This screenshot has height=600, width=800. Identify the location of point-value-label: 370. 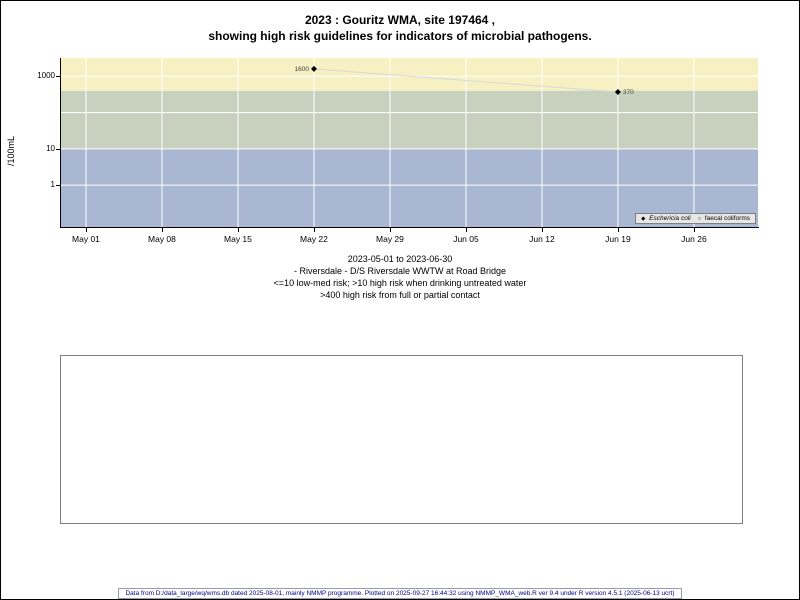
(628, 92).